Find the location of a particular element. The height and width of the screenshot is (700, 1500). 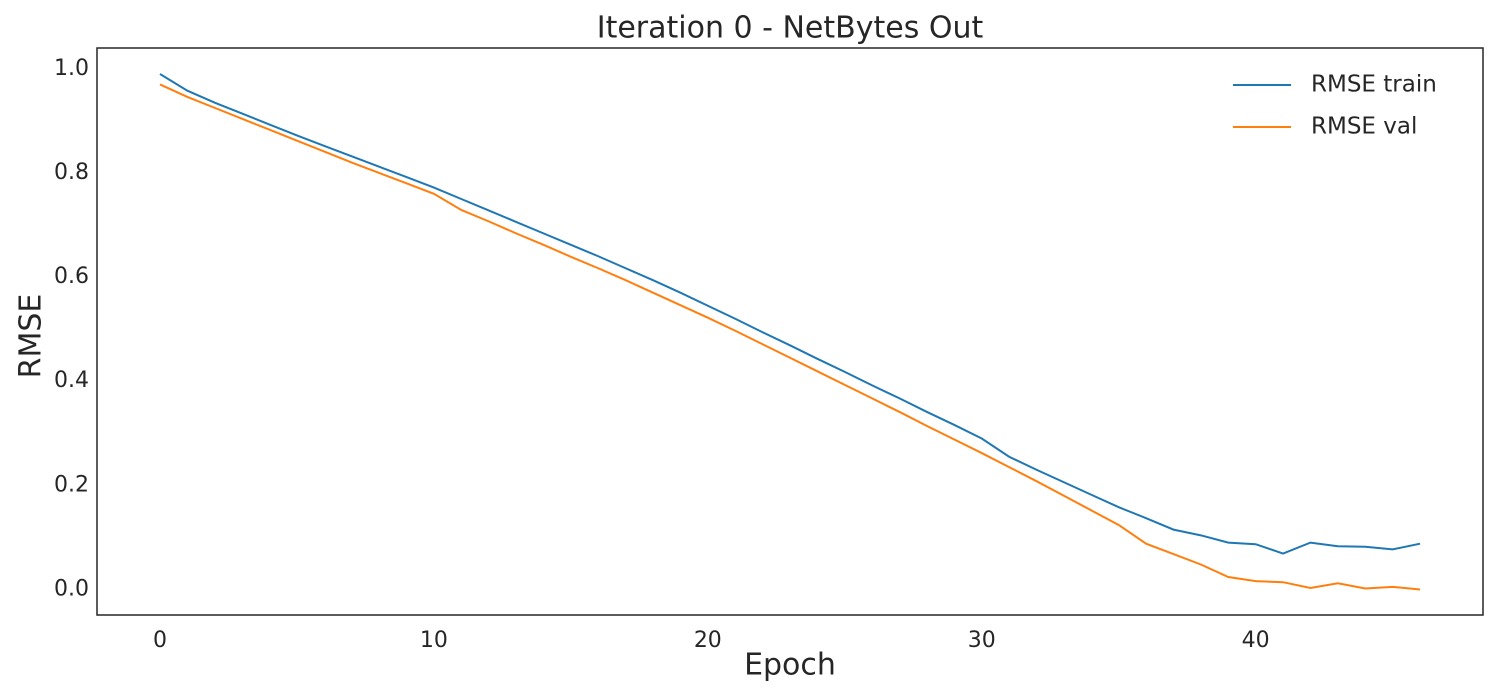

x-axis-label: Epoch is located at coordinates (790, 665).